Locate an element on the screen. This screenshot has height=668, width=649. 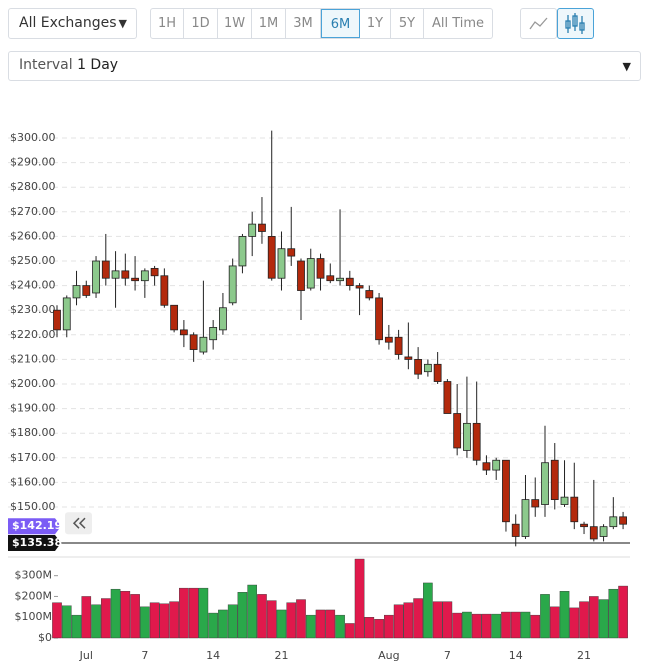
line-icon is located at coordinates (538, 23).